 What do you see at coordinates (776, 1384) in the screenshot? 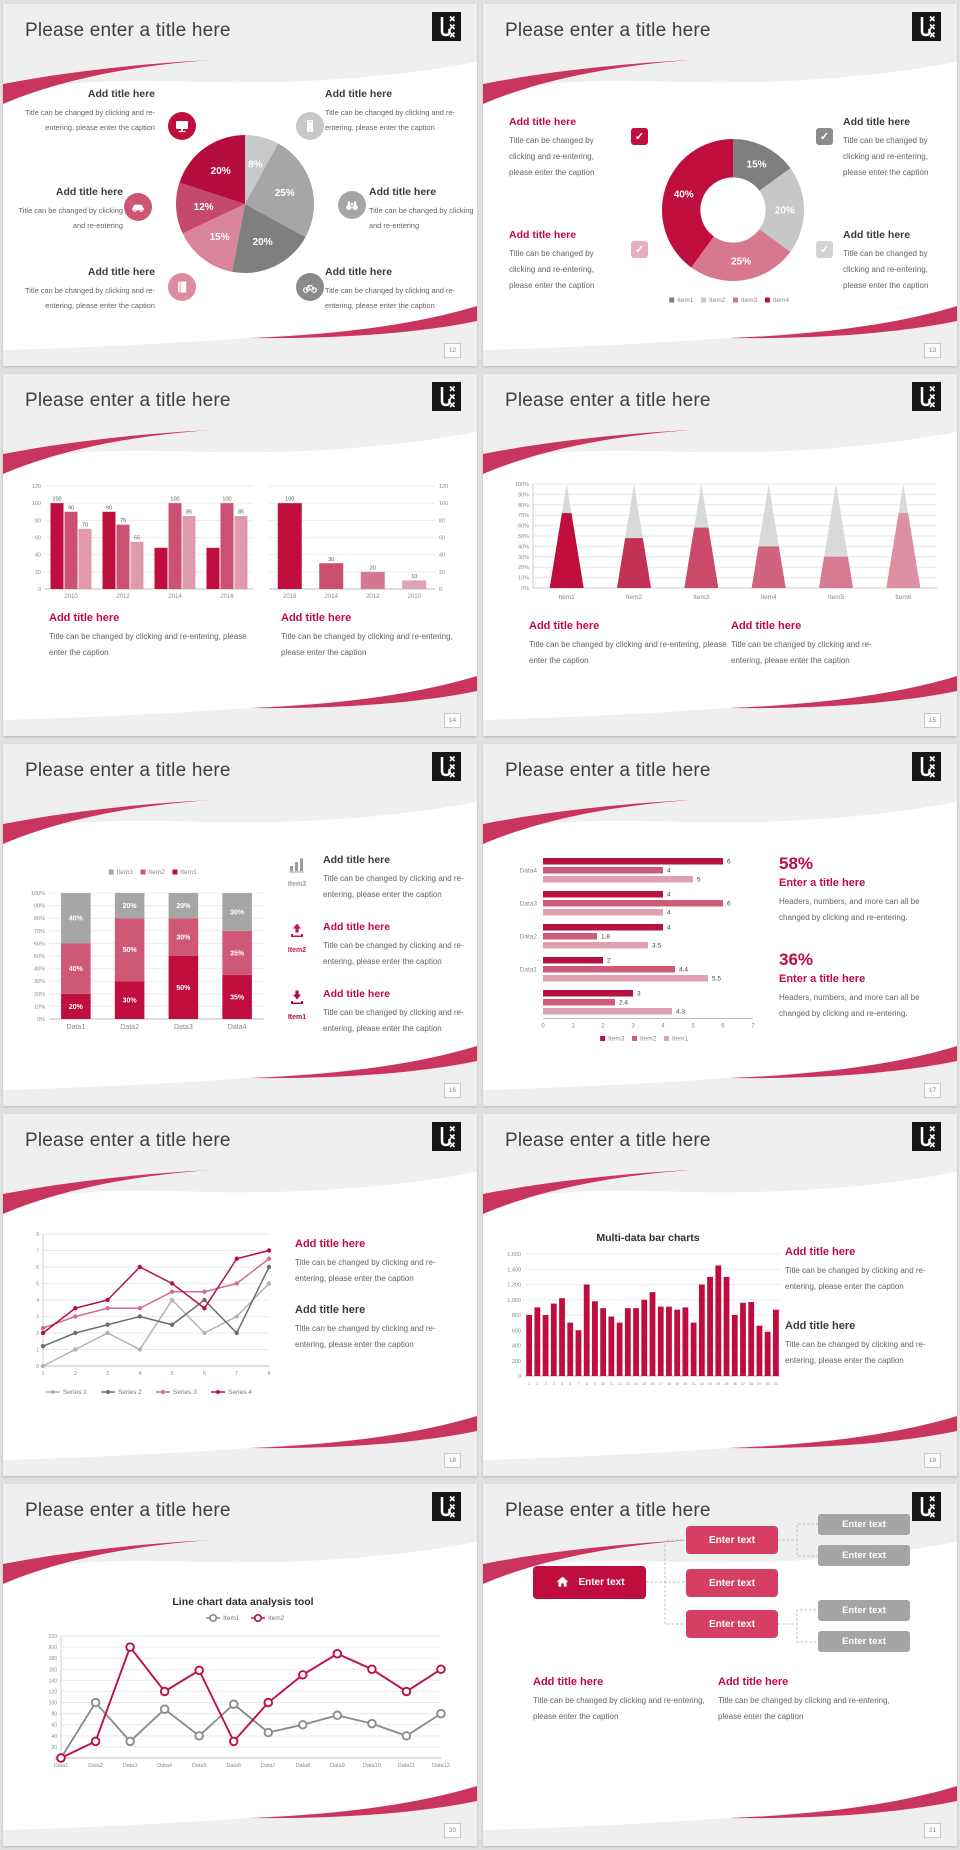
I see `svg-text: 31` at bounding box center [776, 1384].